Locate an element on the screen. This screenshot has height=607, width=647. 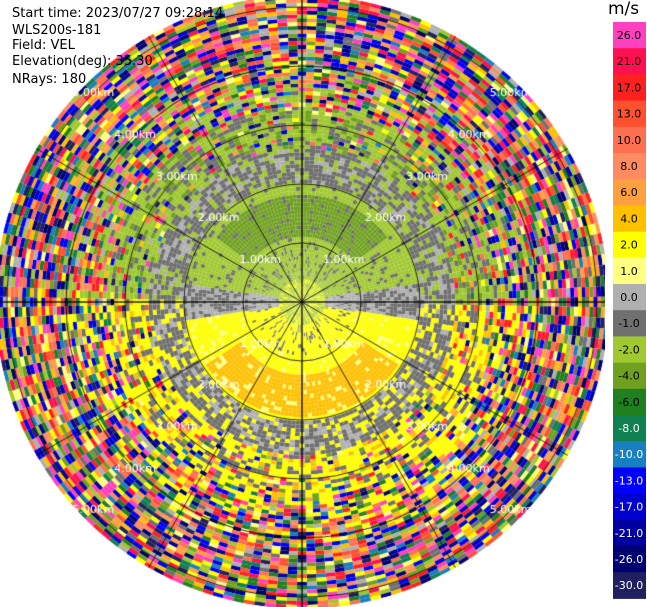
colorbar-tick-label: -10.0 is located at coordinates (629, 454).